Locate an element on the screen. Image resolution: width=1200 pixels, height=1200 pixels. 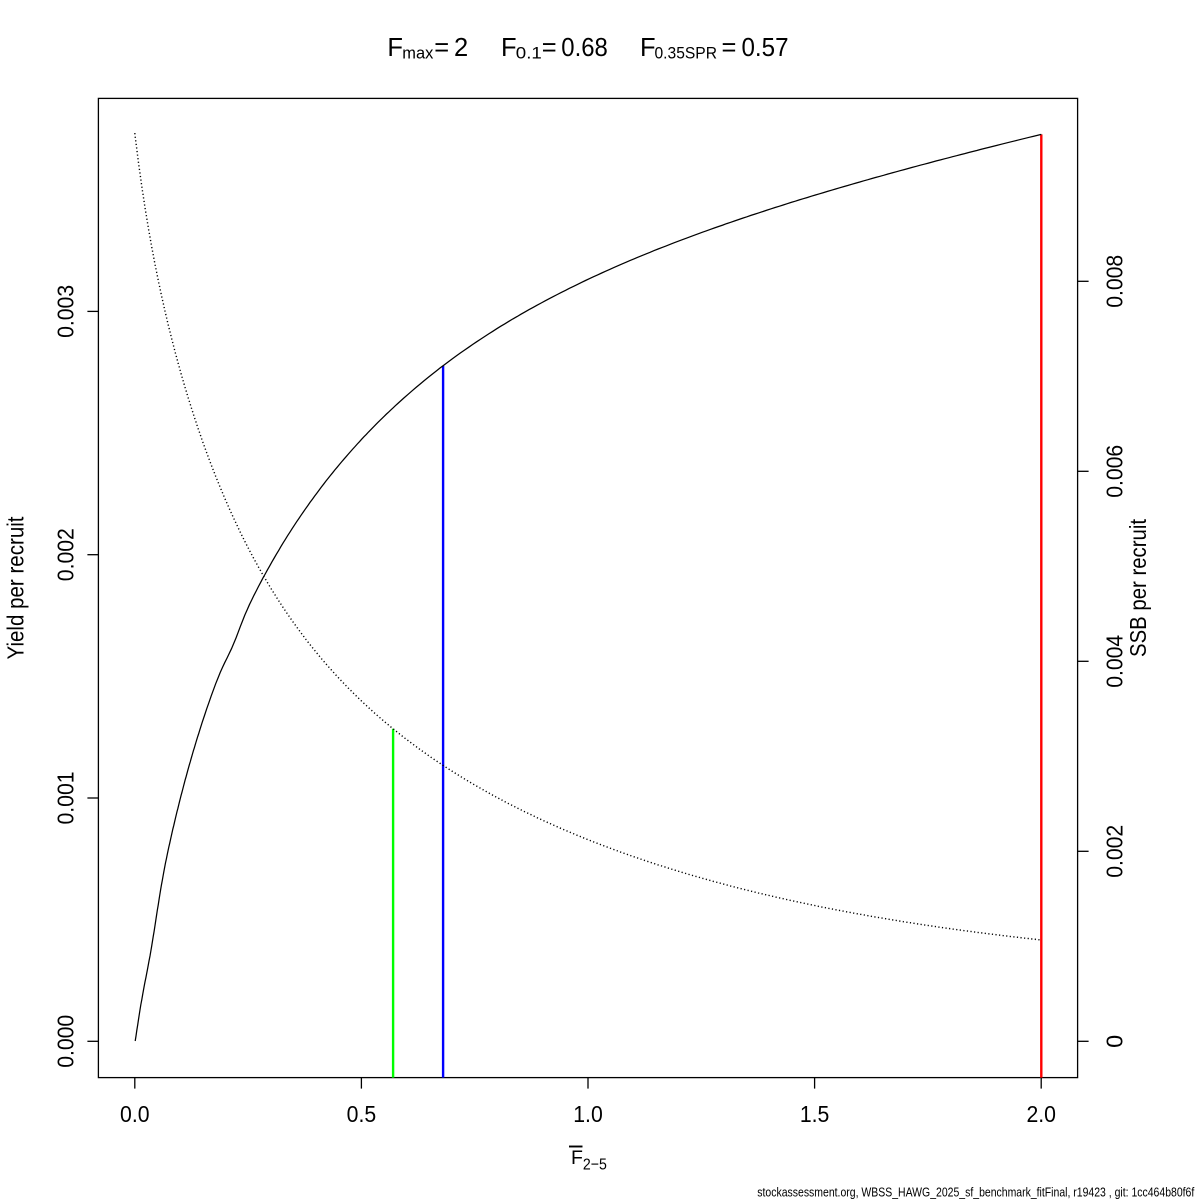
svg-text: SSB per recruit is located at coordinates (1138, 588).